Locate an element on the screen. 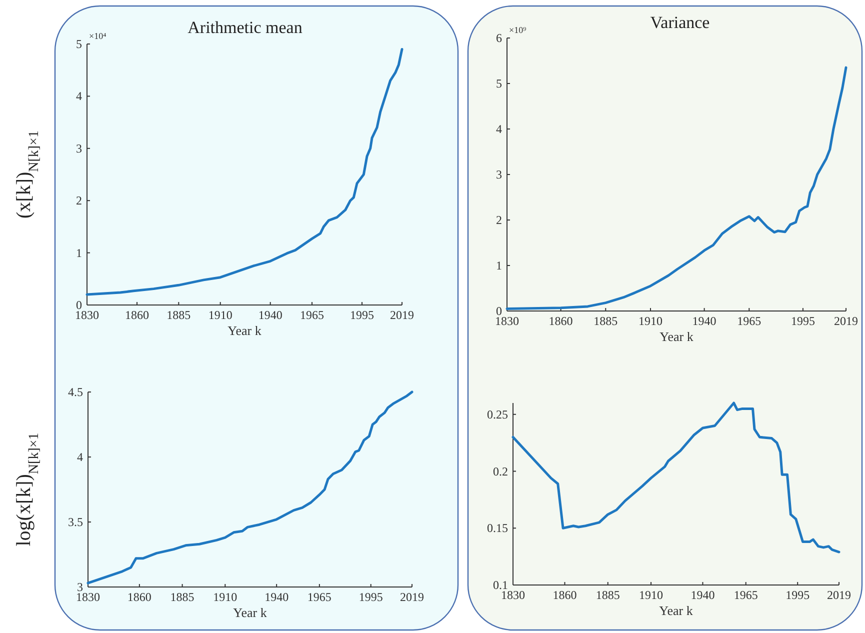 The image size is (865, 633). chart-title: Variance is located at coordinates (680, 22).